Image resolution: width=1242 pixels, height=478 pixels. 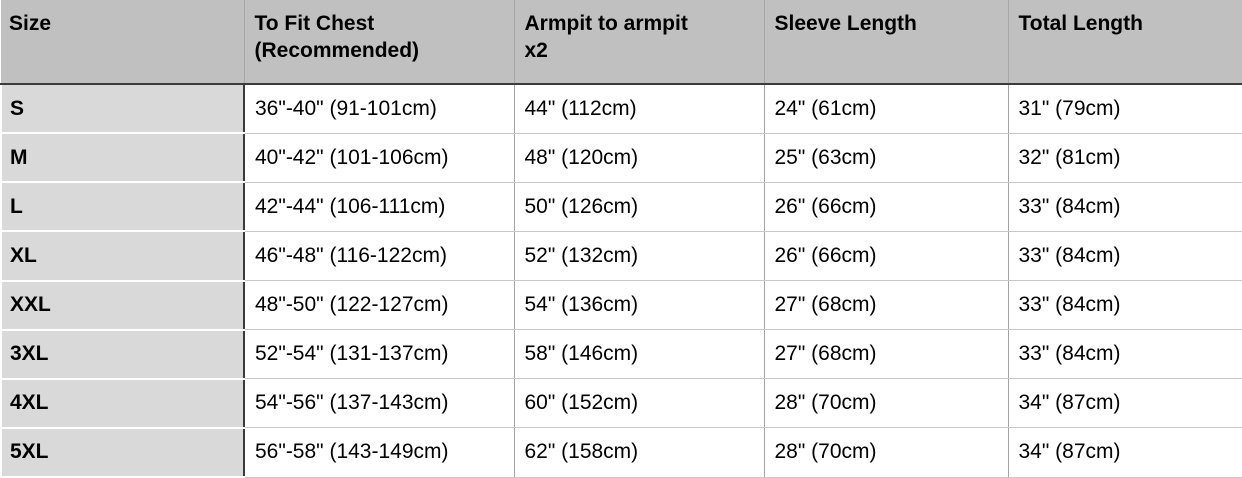 I want to click on table-cell: 40"-42" (101-106cm), so click(x=378, y=158).